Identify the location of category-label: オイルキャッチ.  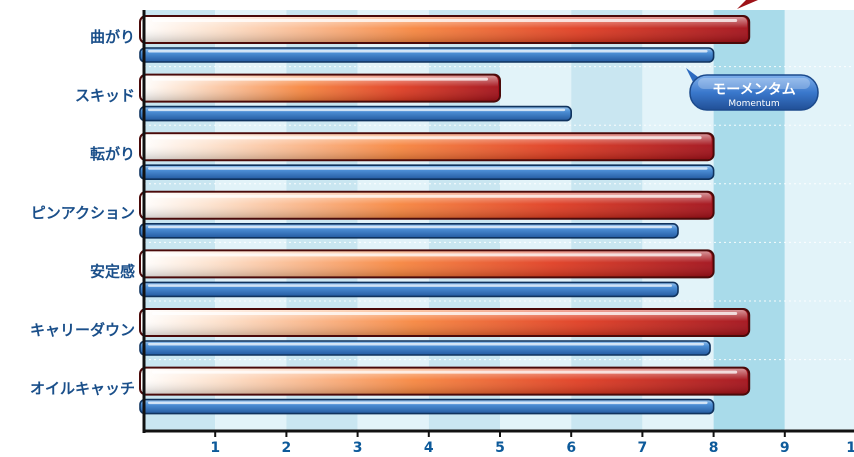
(82, 389).